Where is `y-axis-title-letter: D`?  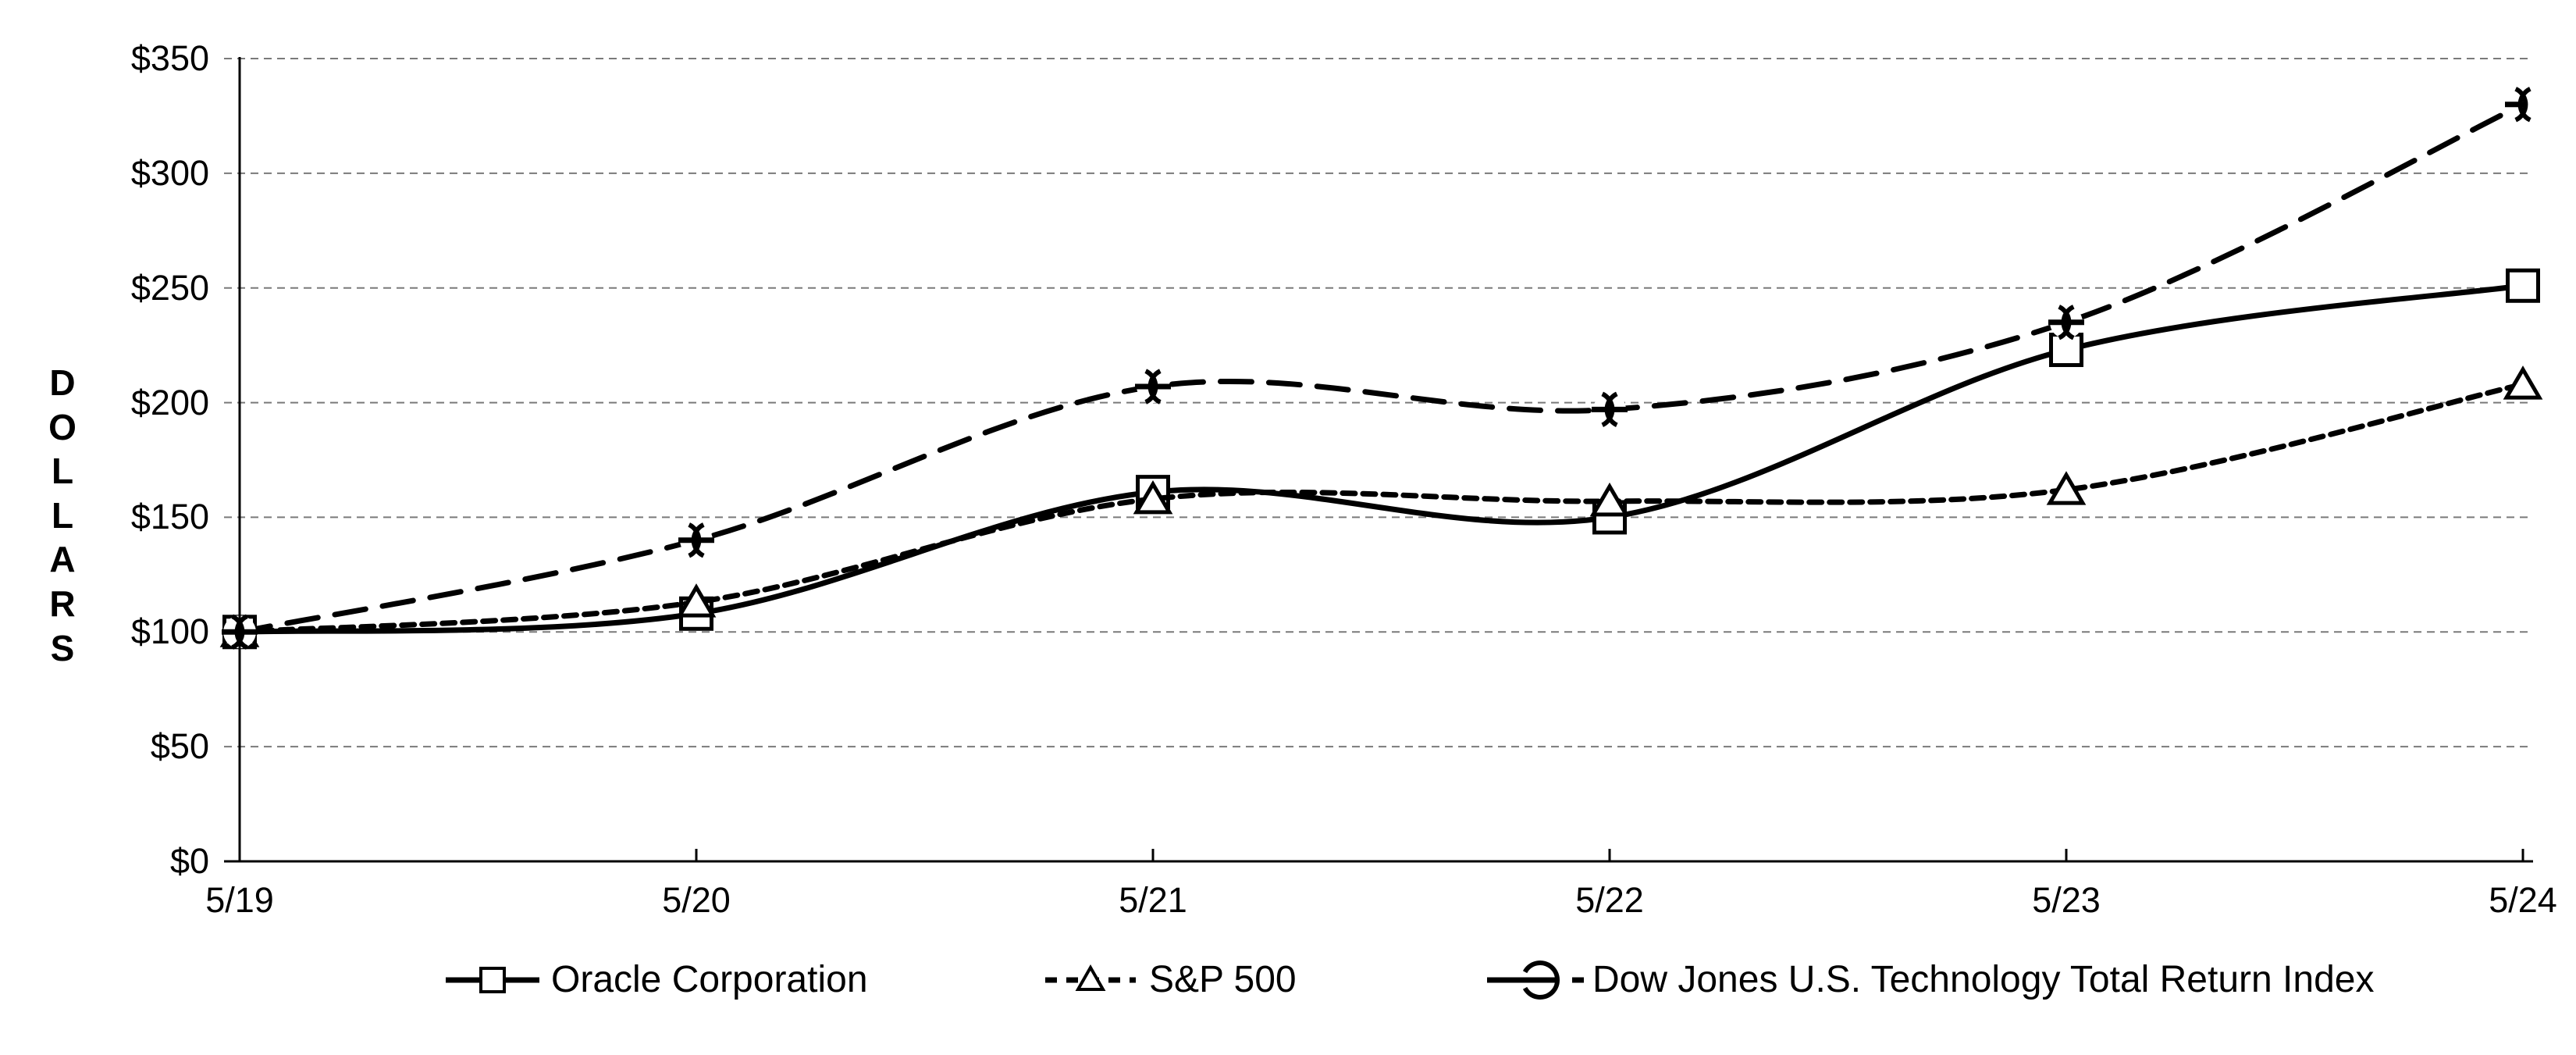
y-axis-title-letter: D is located at coordinates (62, 382).